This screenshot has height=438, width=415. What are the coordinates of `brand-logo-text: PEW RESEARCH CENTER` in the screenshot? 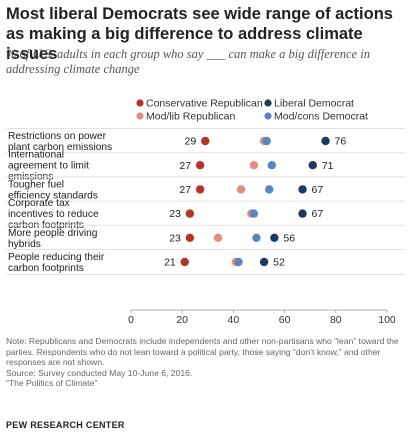 It's located at (65, 425).